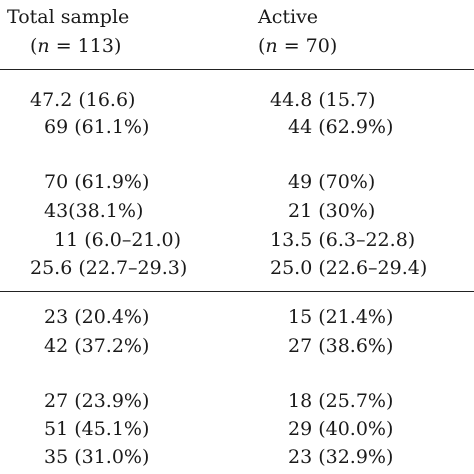  I want to click on cell-active: 44.8 (15.7), so click(323, 100).